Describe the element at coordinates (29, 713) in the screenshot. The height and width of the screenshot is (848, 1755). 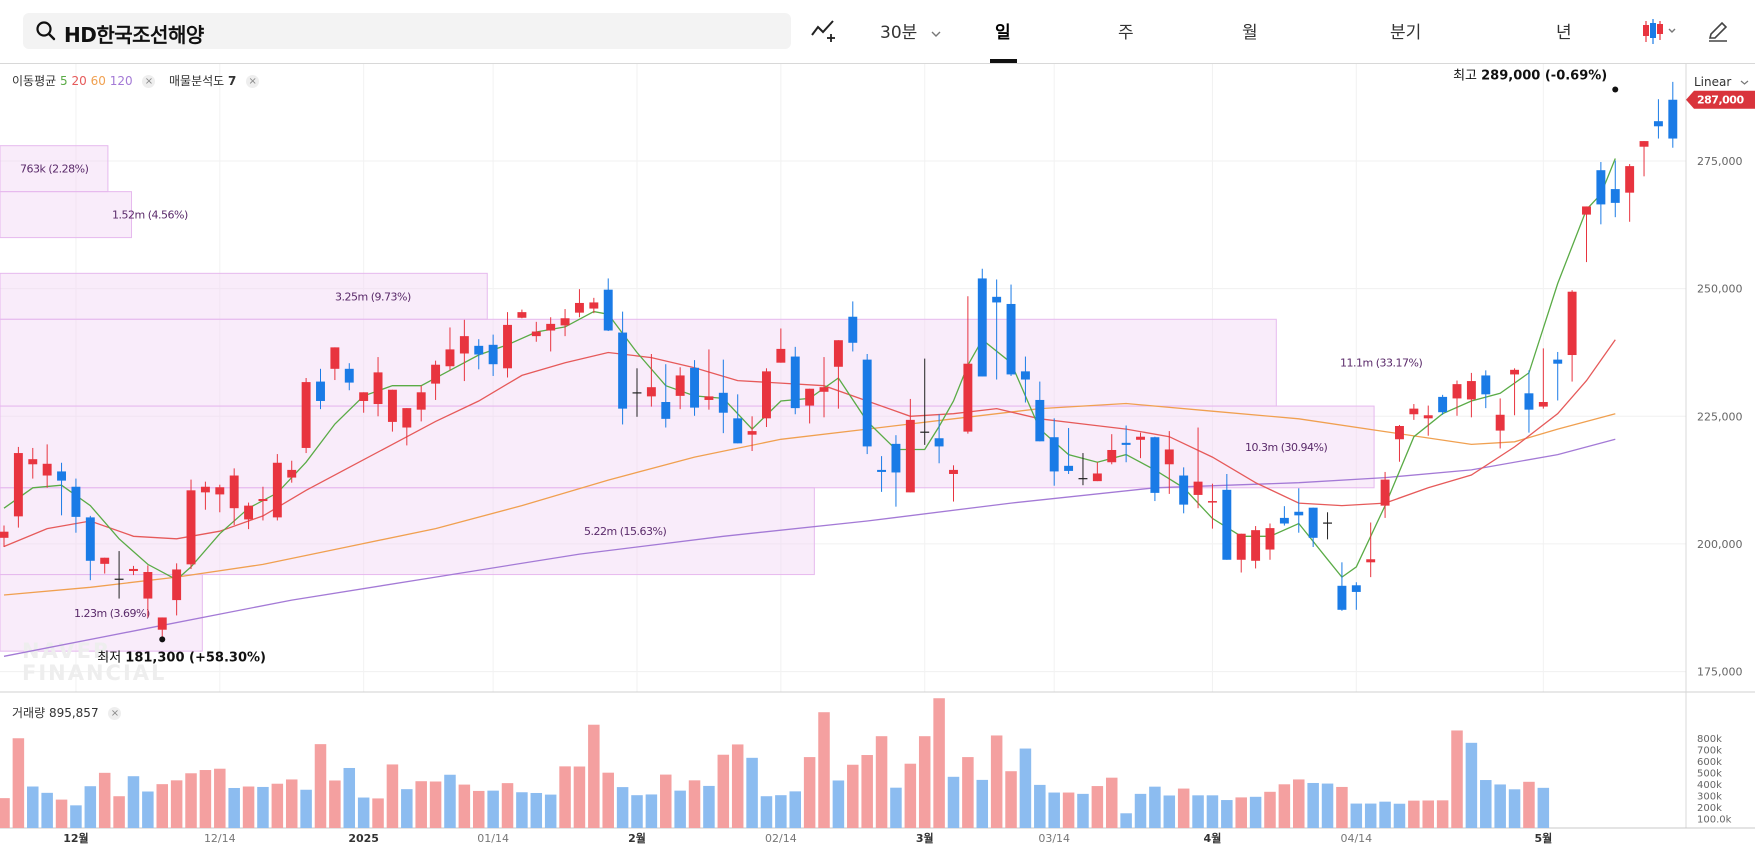
I see `volume-label: 거래량` at that location.